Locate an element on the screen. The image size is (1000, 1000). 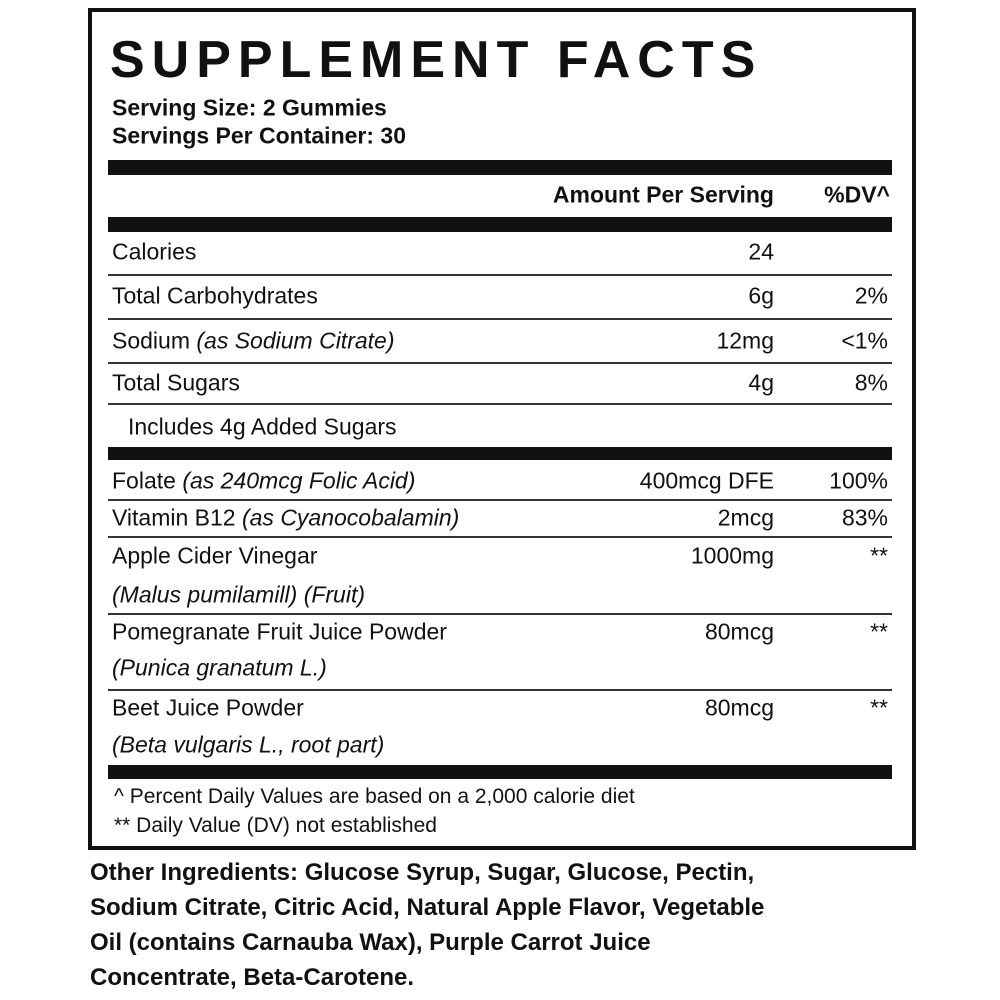
title: SUPPLEMENT FACTS is located at coordinates (436, 60).